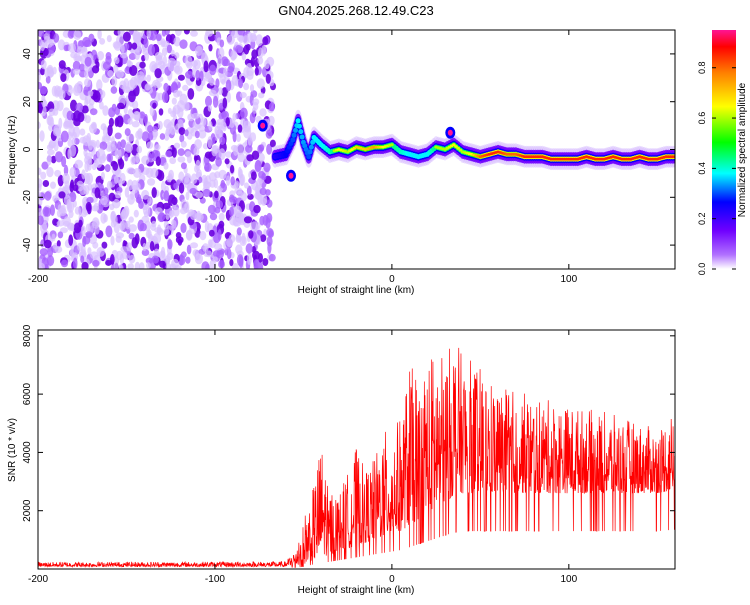  I want to click on y-tick-label: 20, so click(27, 102).